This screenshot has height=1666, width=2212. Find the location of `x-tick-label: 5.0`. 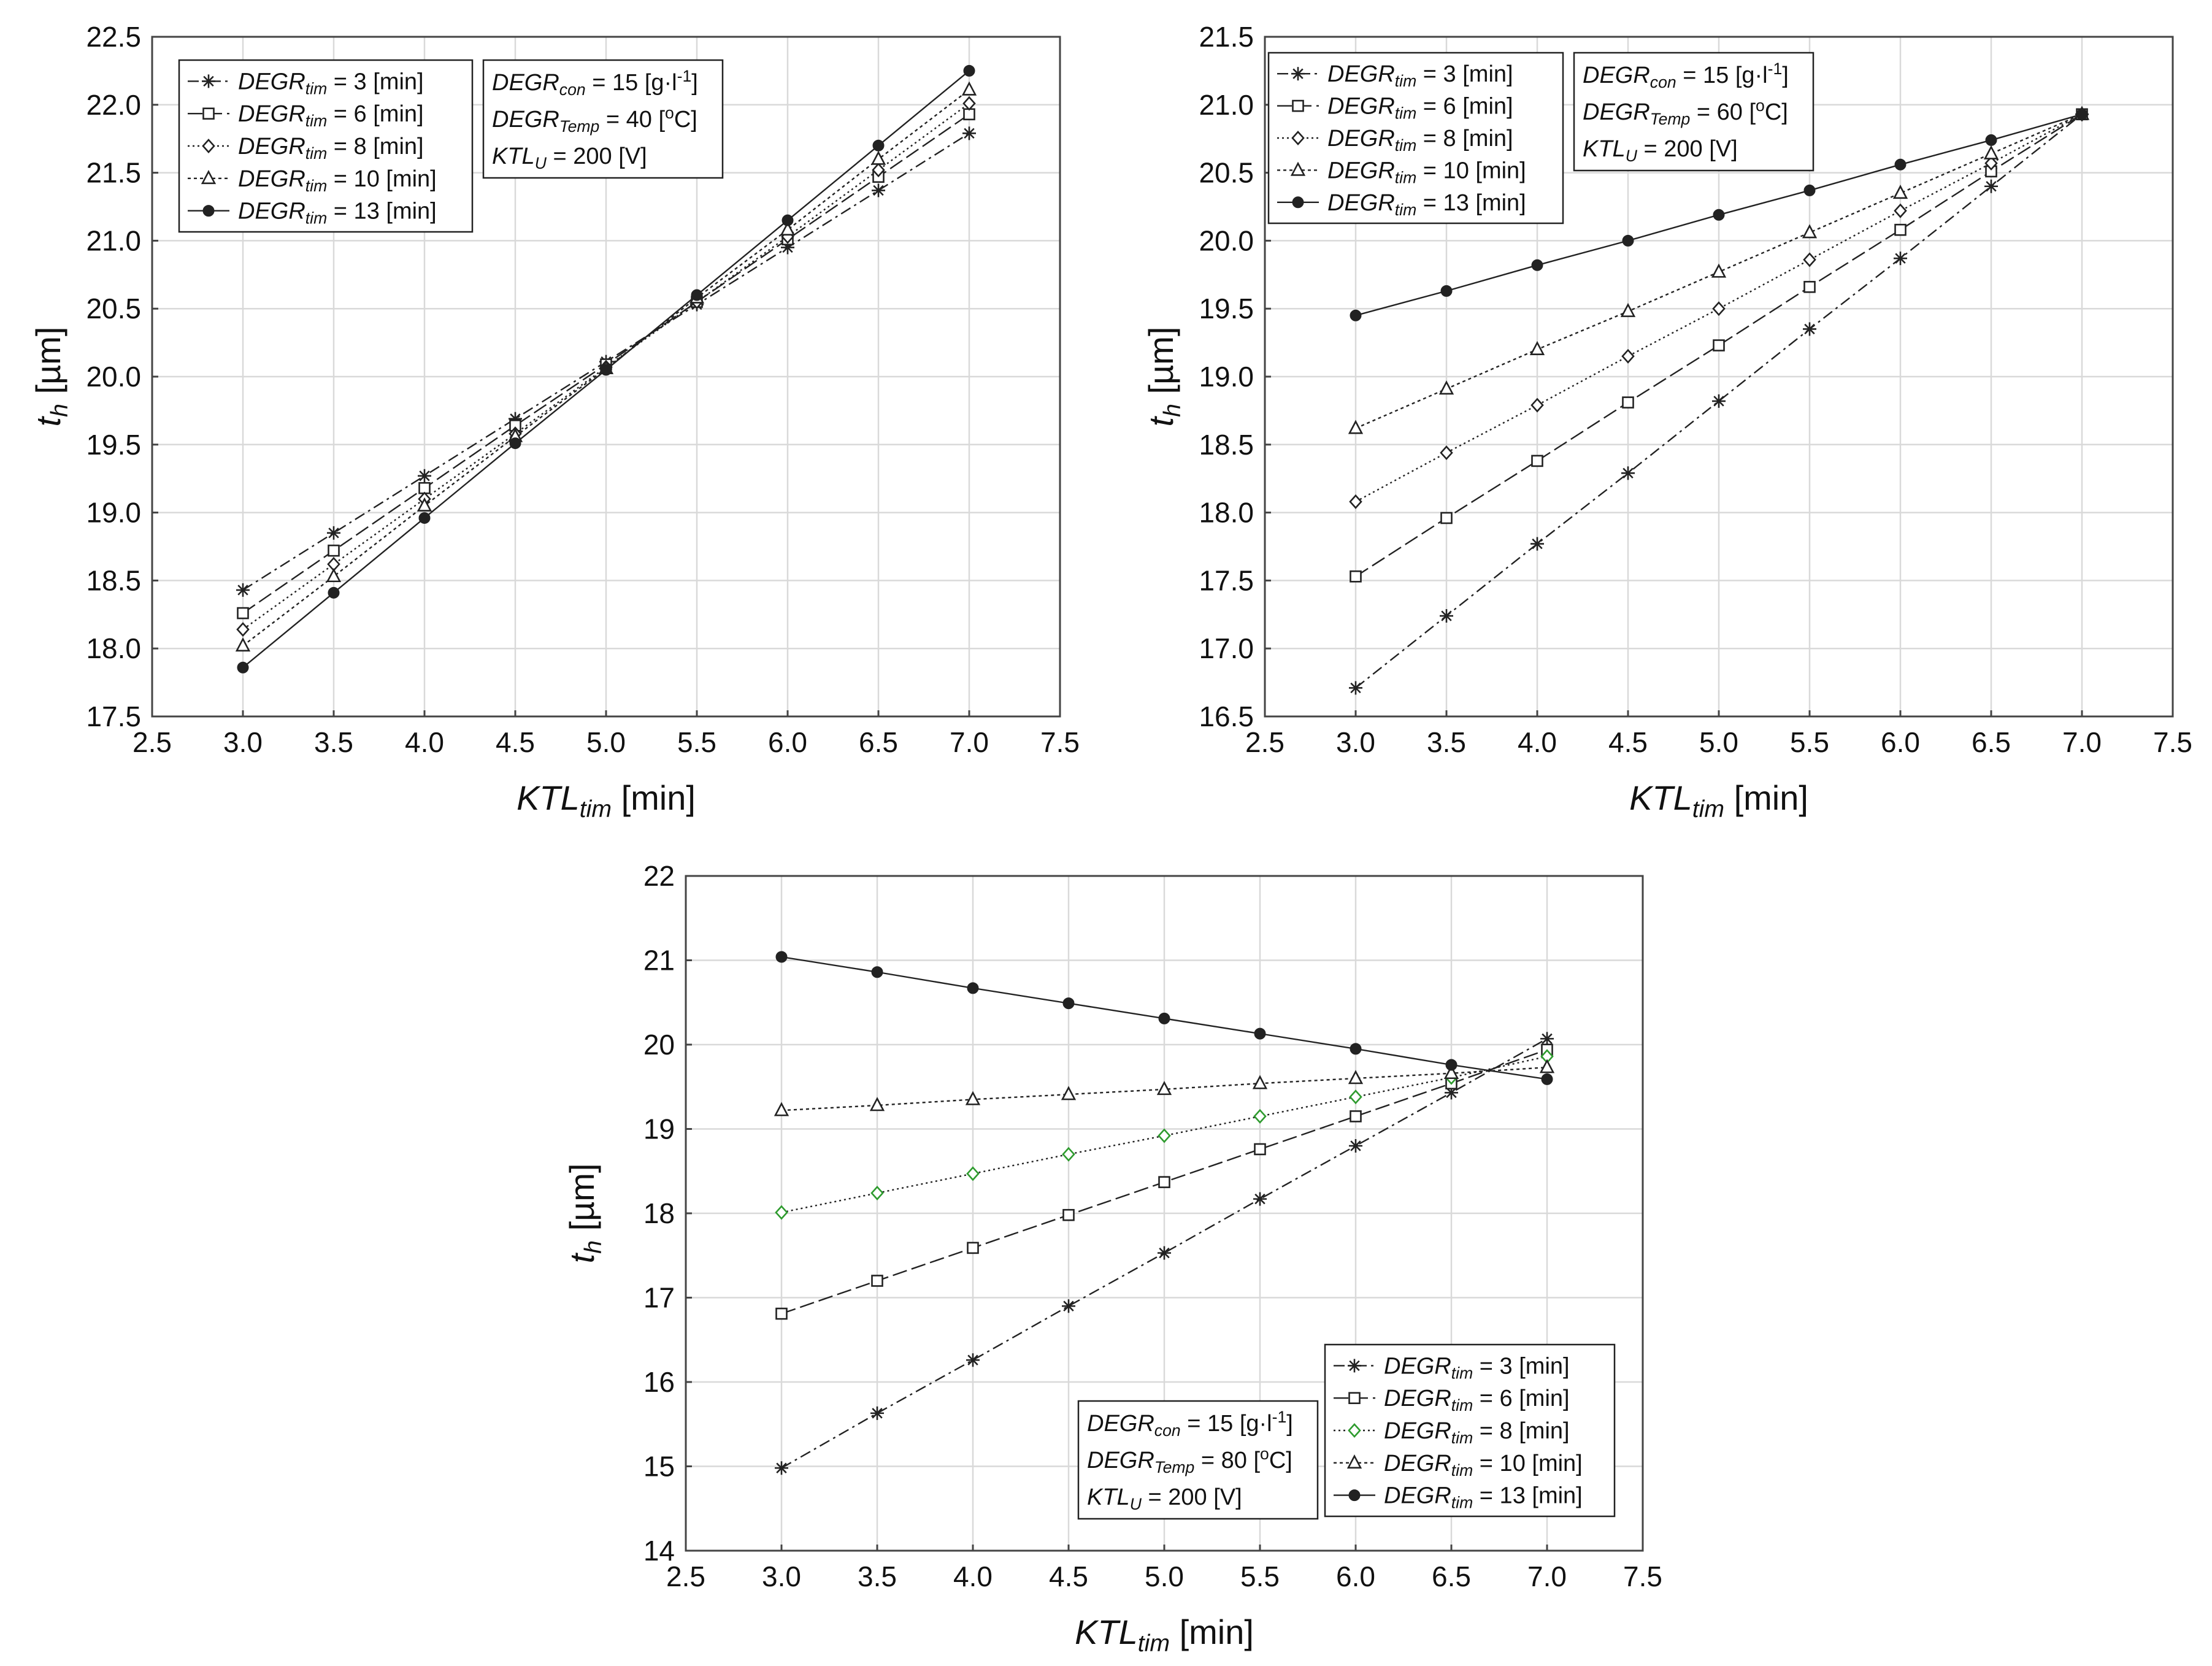

x-tick-label: 5.0 is located at coordinates (1164, 1576).